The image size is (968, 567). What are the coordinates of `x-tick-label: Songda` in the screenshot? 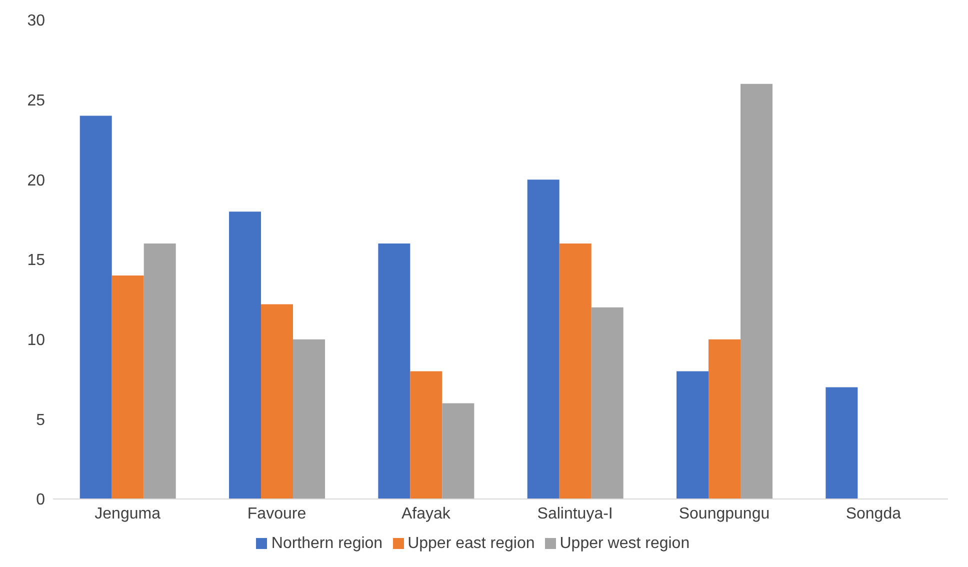 It's located at (874, 513).